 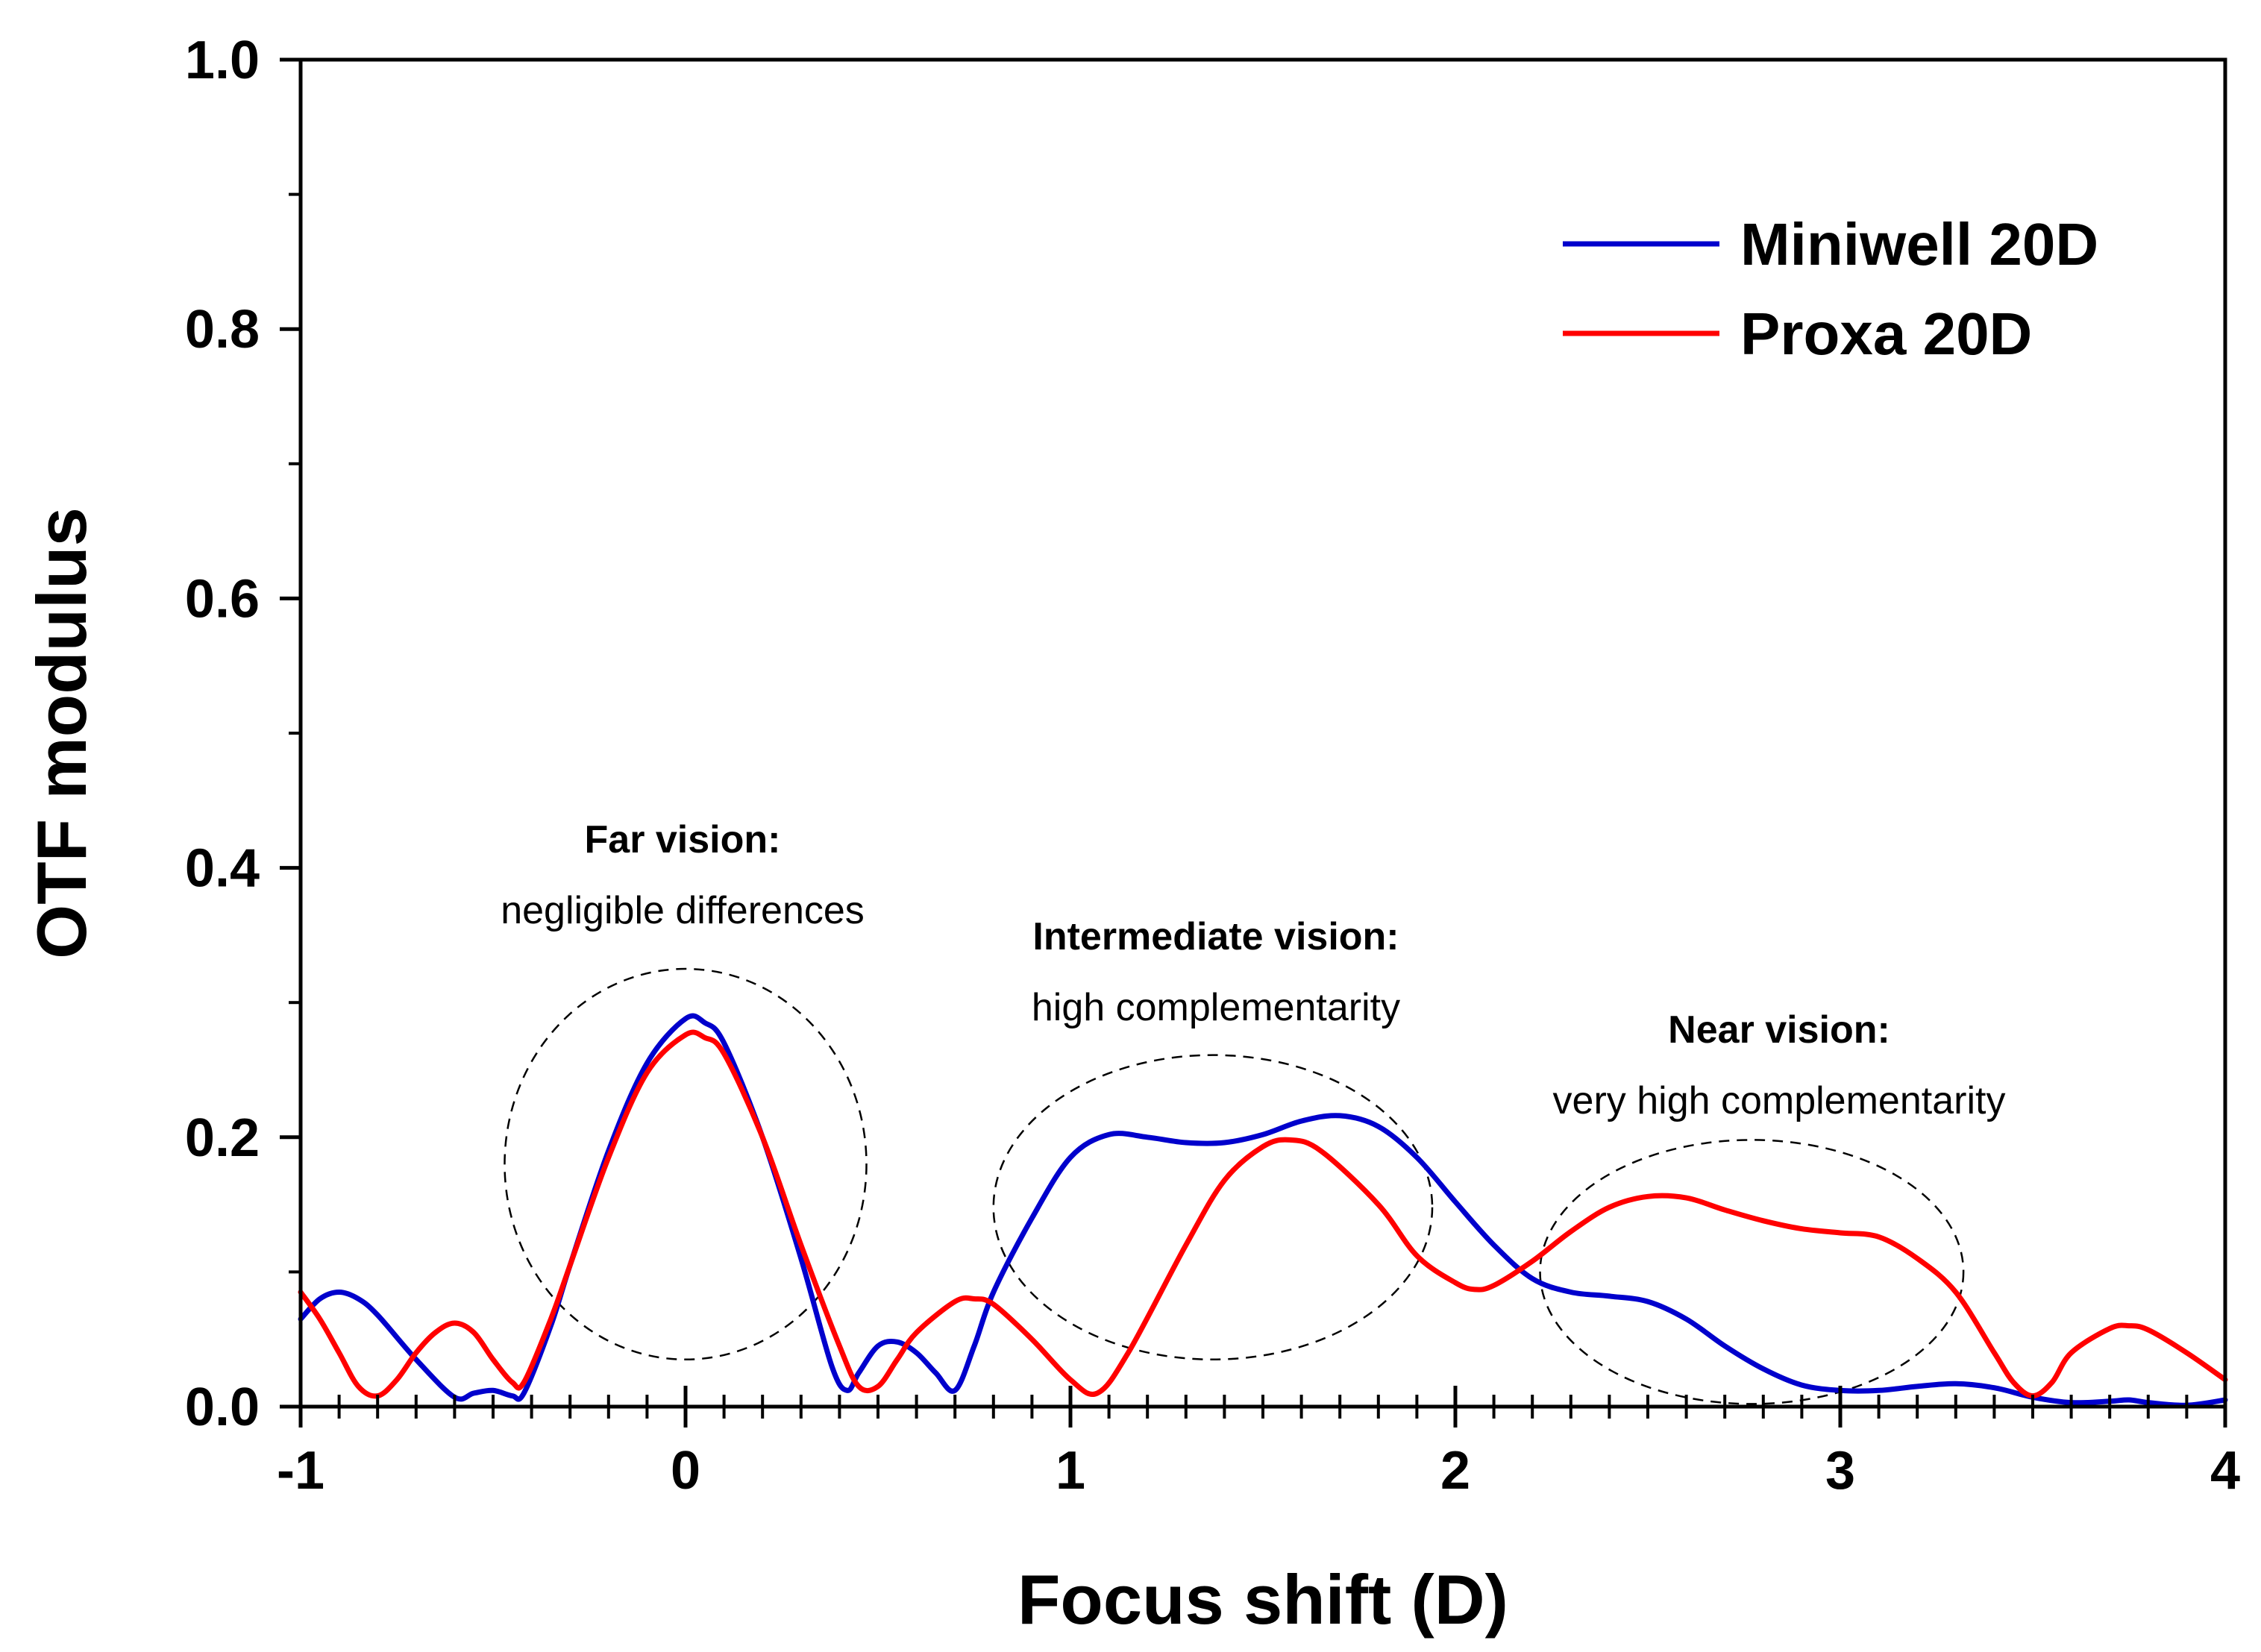 What do you see at coordinates (300, 1471) in the screenshot?
I see `x-tick-label: -1` at bounding box center [300, 1471].